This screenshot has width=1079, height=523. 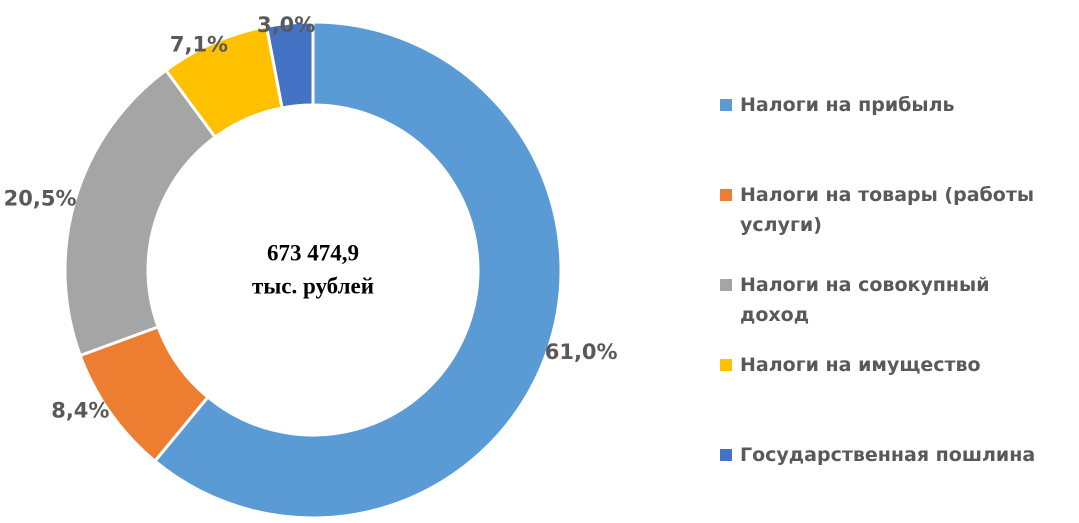 I want to click on legend-label: Государственная пошлина, so click(x=888, y=455).